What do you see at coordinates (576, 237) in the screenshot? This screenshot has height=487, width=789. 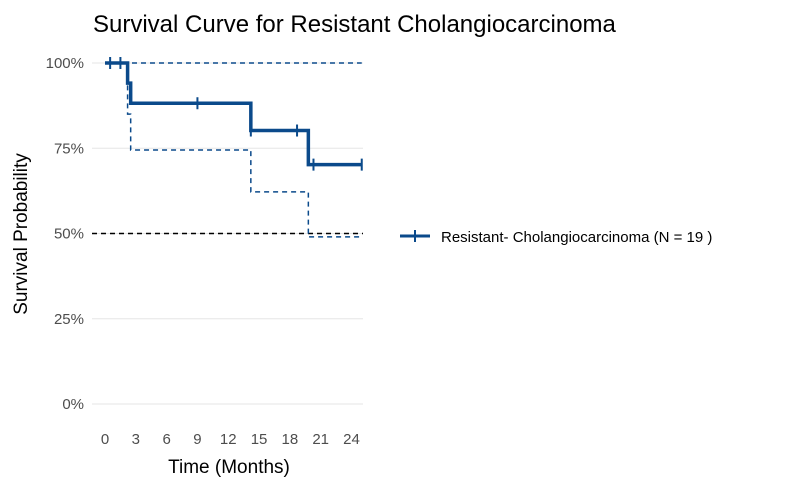 I see `legend-label: Resistant- Cholangiocarcinoma (N = 19 )` at bounding box center [576, 237].